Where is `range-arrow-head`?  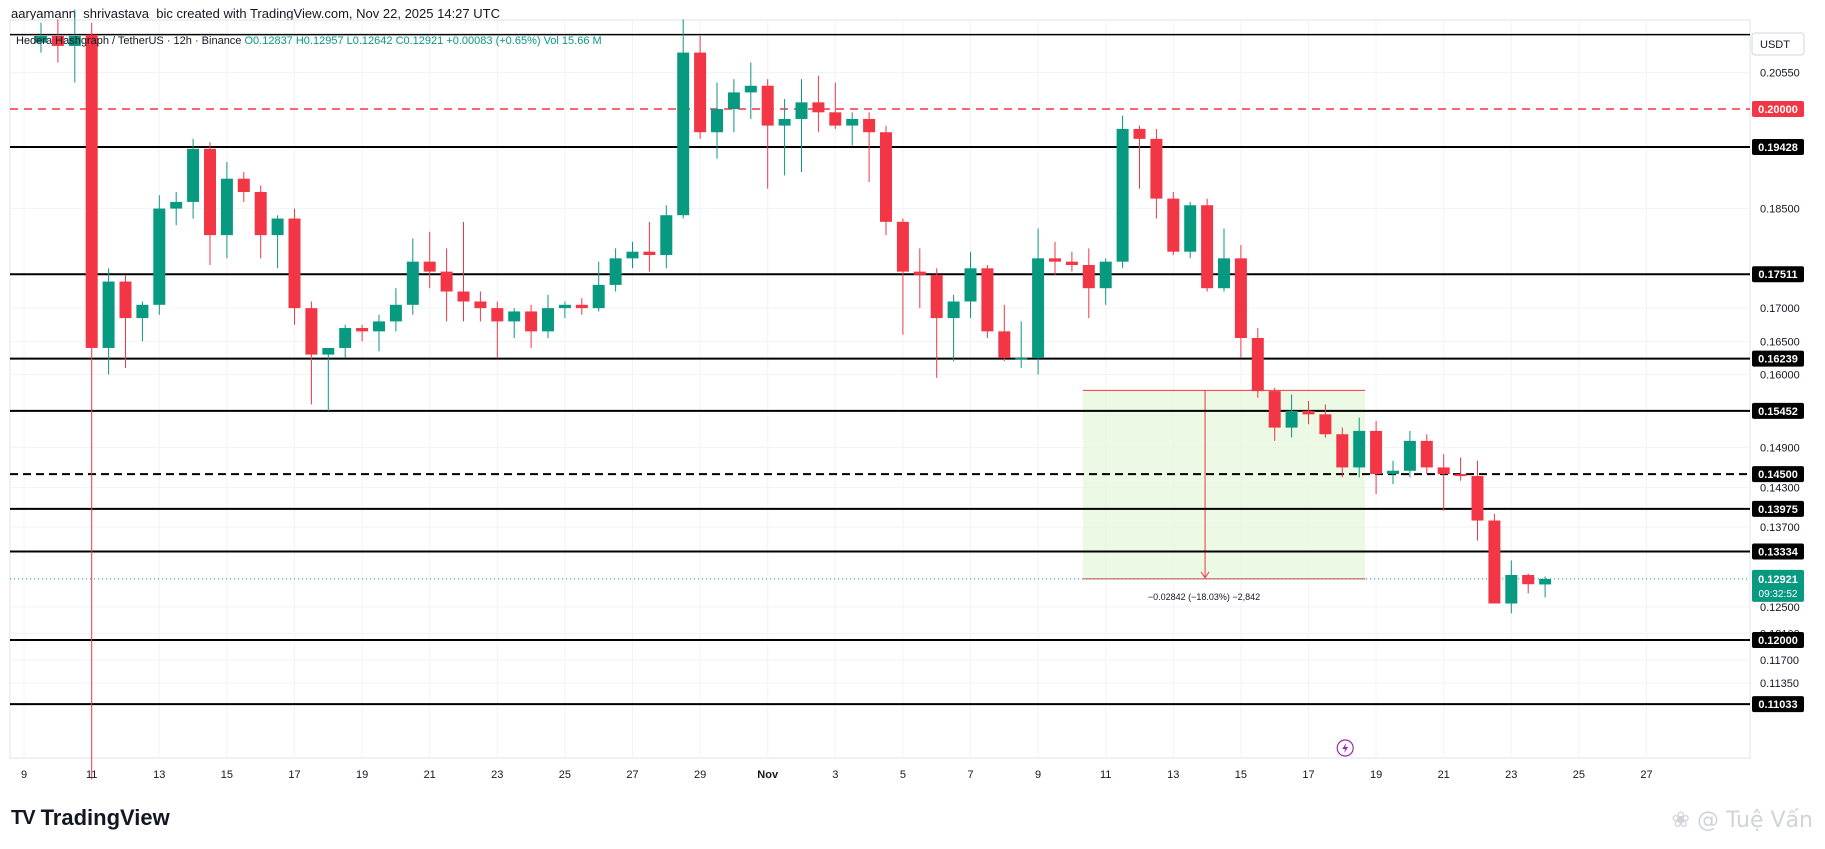 range-arrow-head is located at coordinates (1205, 575).